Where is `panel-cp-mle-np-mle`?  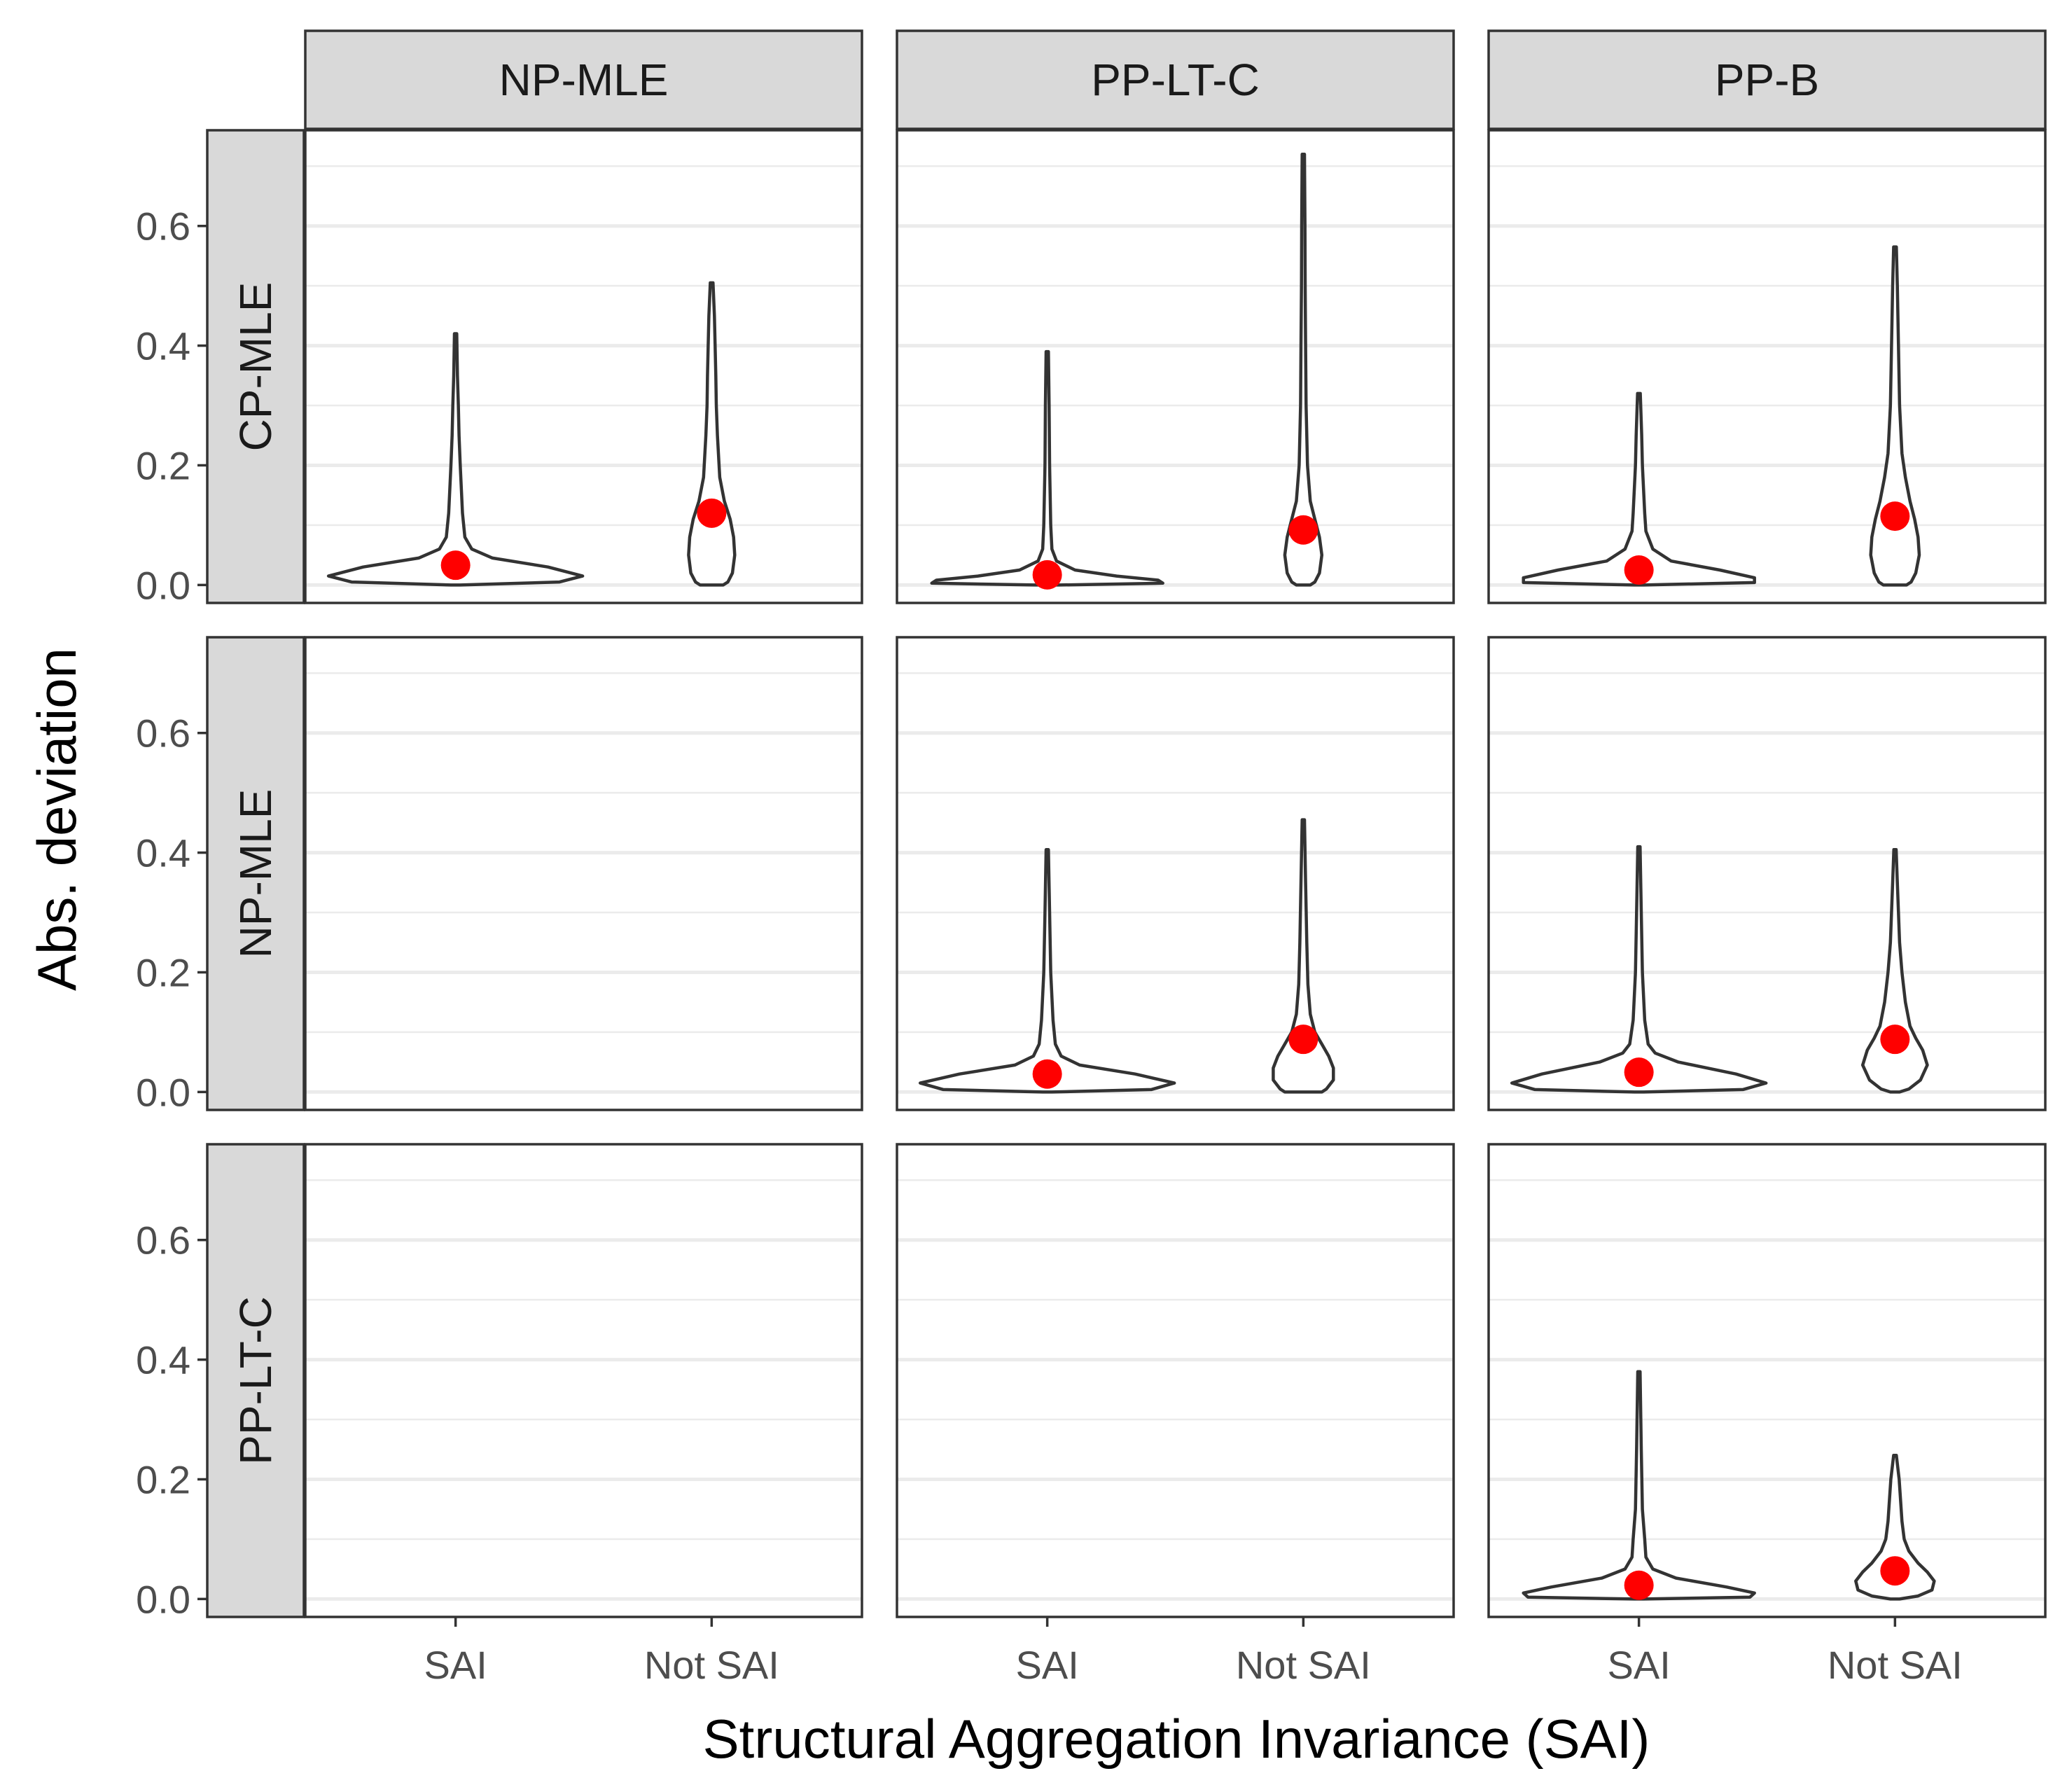 panel-cp-mle-np-mle is located at coordinates (583, 366).